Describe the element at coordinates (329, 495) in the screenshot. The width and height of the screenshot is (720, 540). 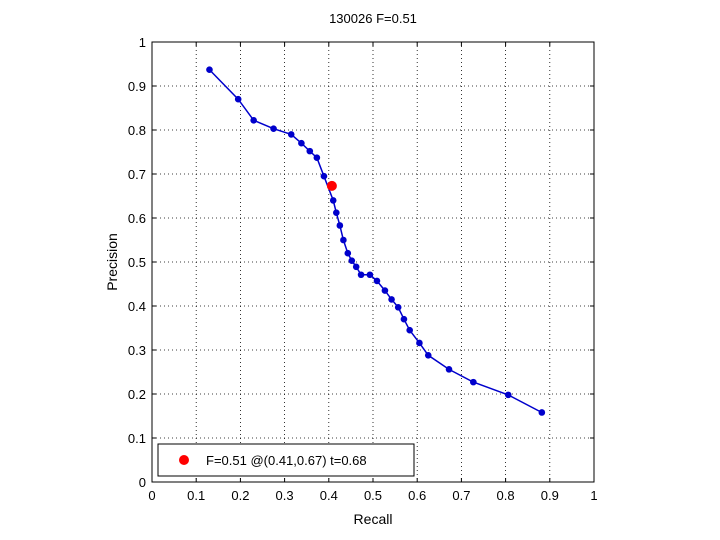
I see `x-tick-label: 0.4` at that location.